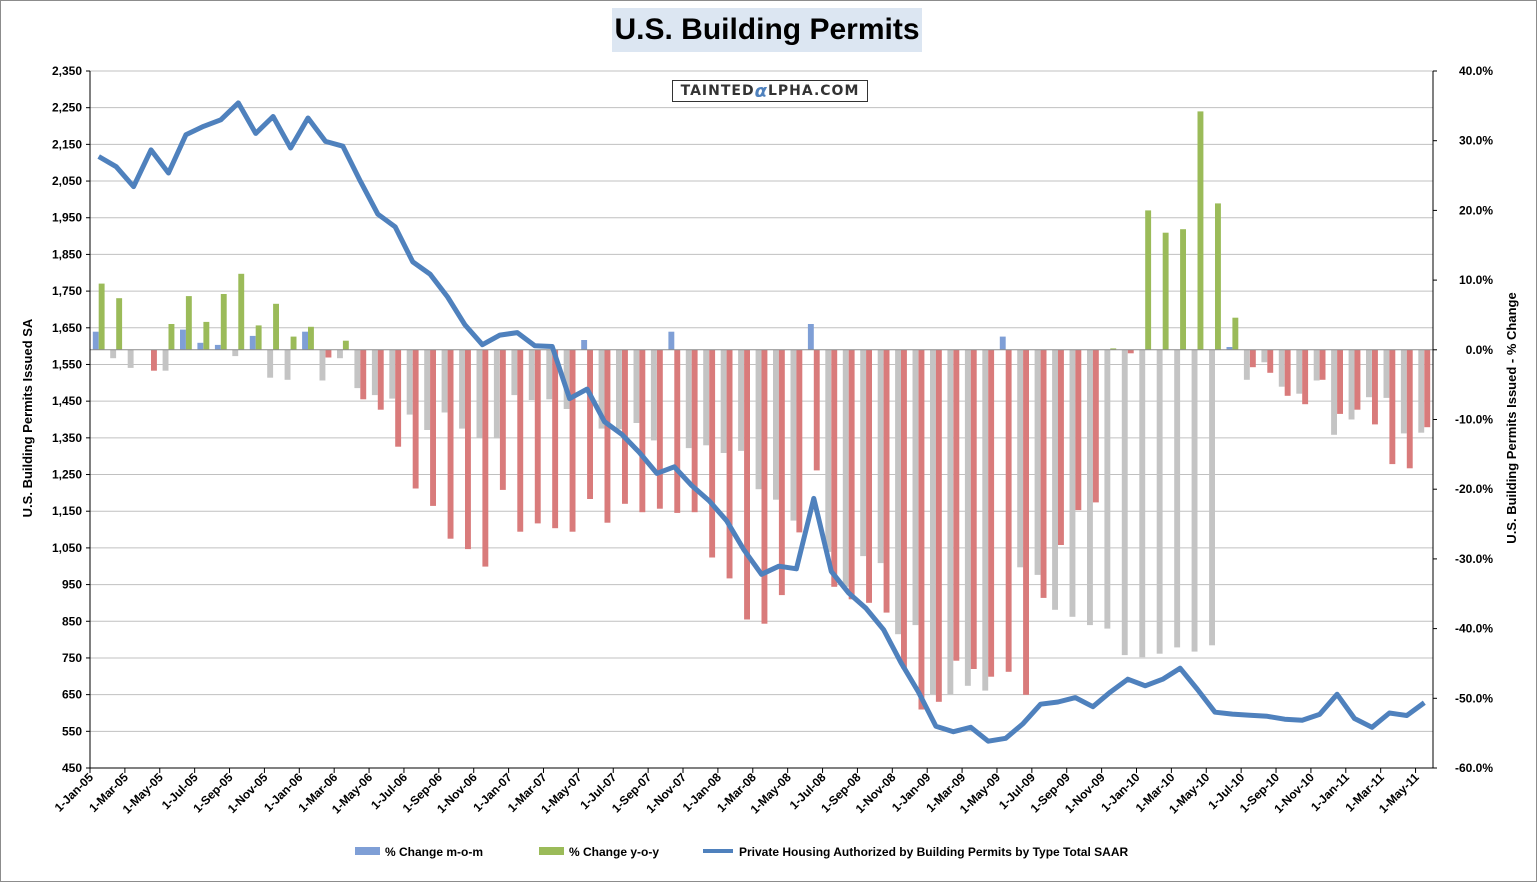 The height and width of the screenshot is (882, 1537). Describe the element at coordinates (72, 695) in the screenshot. I see `left-tick-label: 650` at that location.